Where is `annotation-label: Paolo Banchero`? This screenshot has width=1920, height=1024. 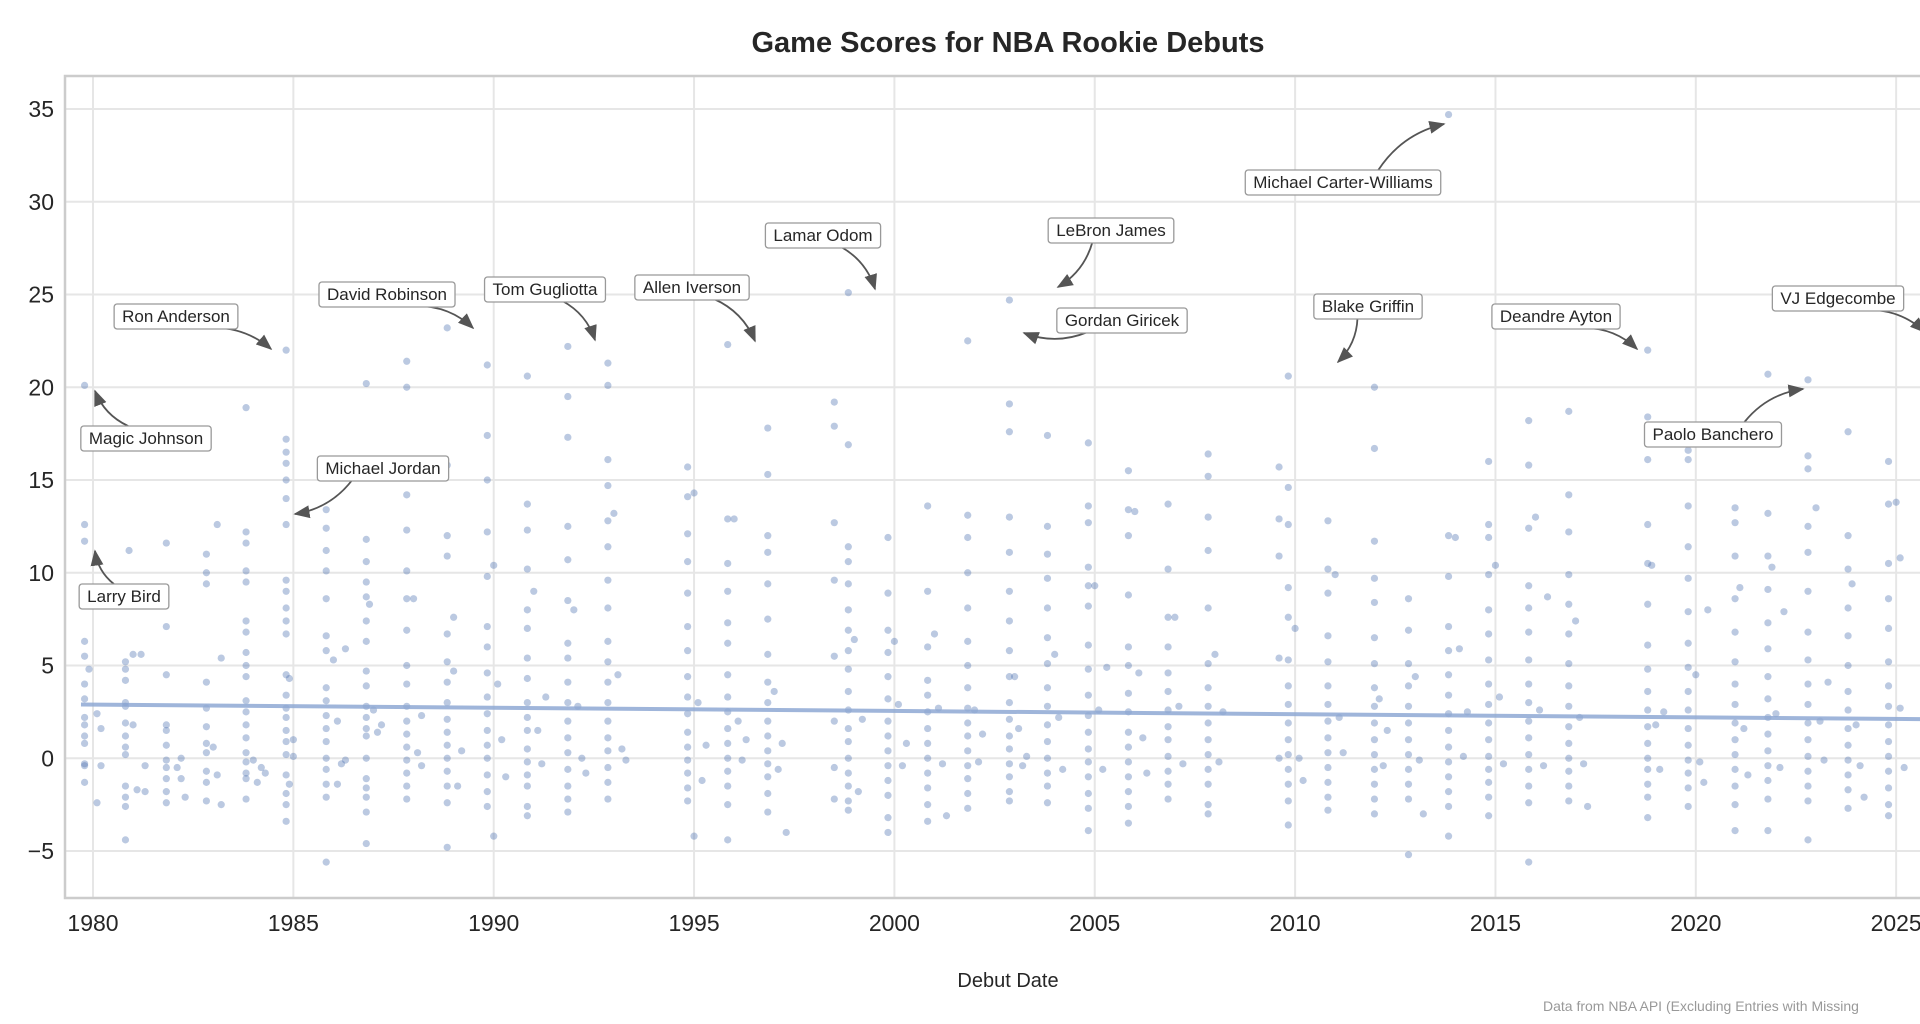 annotation-label: Paolo Banchero is located at coordinates (1713, 434).